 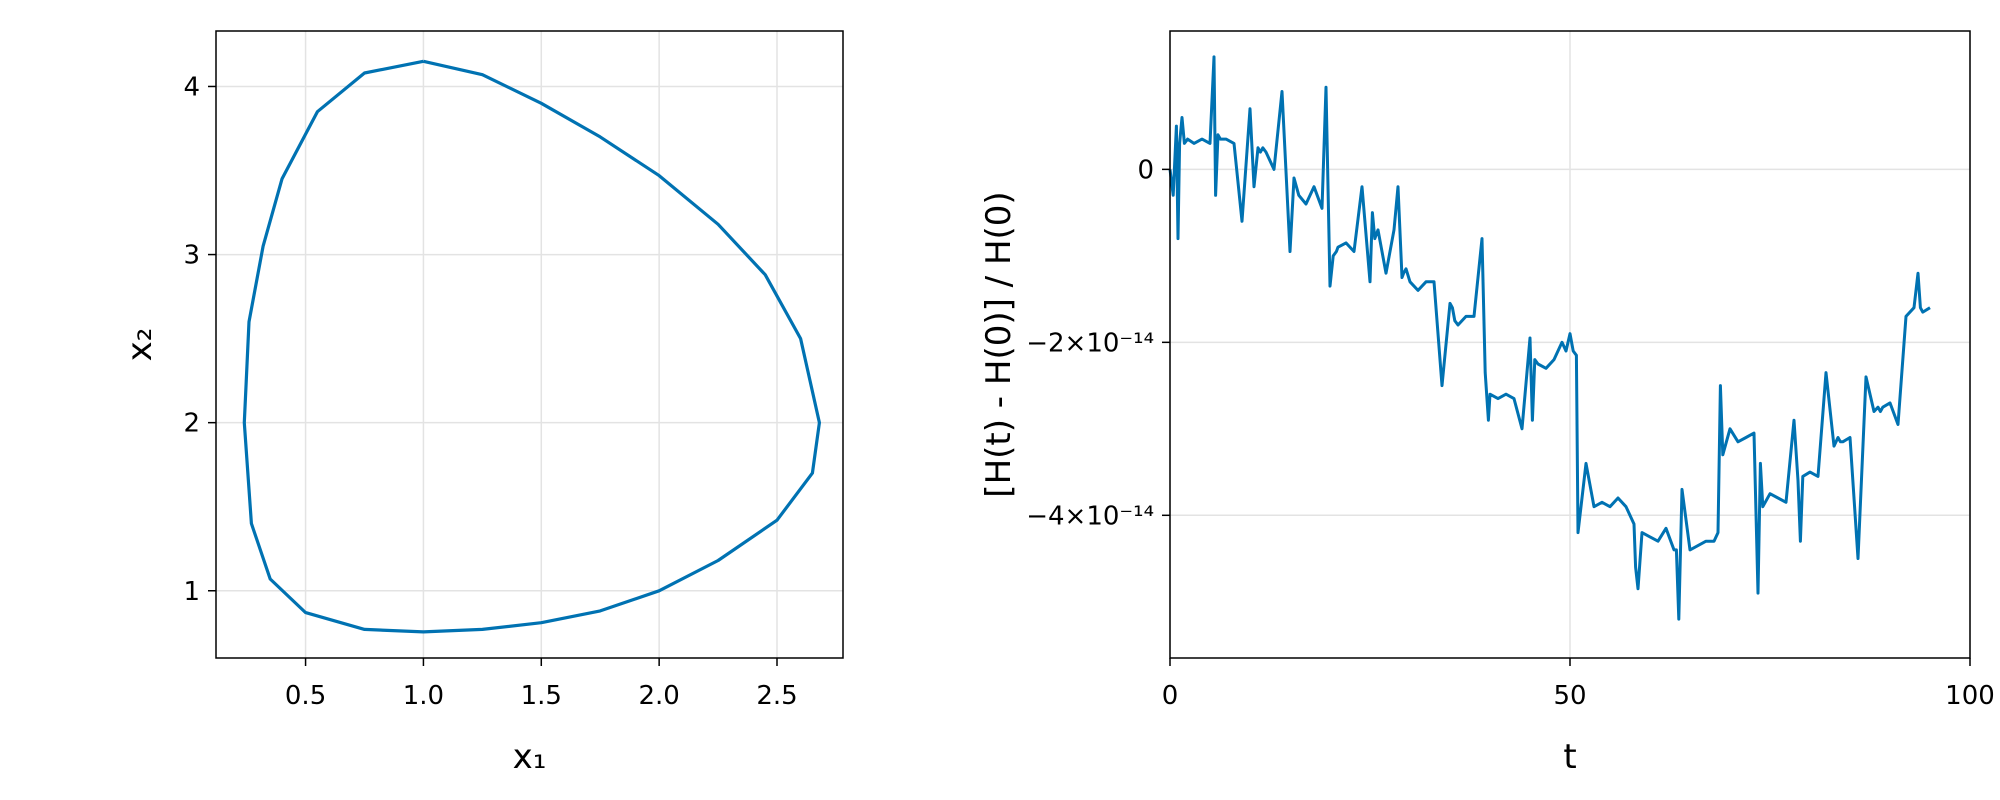 I want to click on right-x-tick-label: 100, so click(x=1970, y=696).